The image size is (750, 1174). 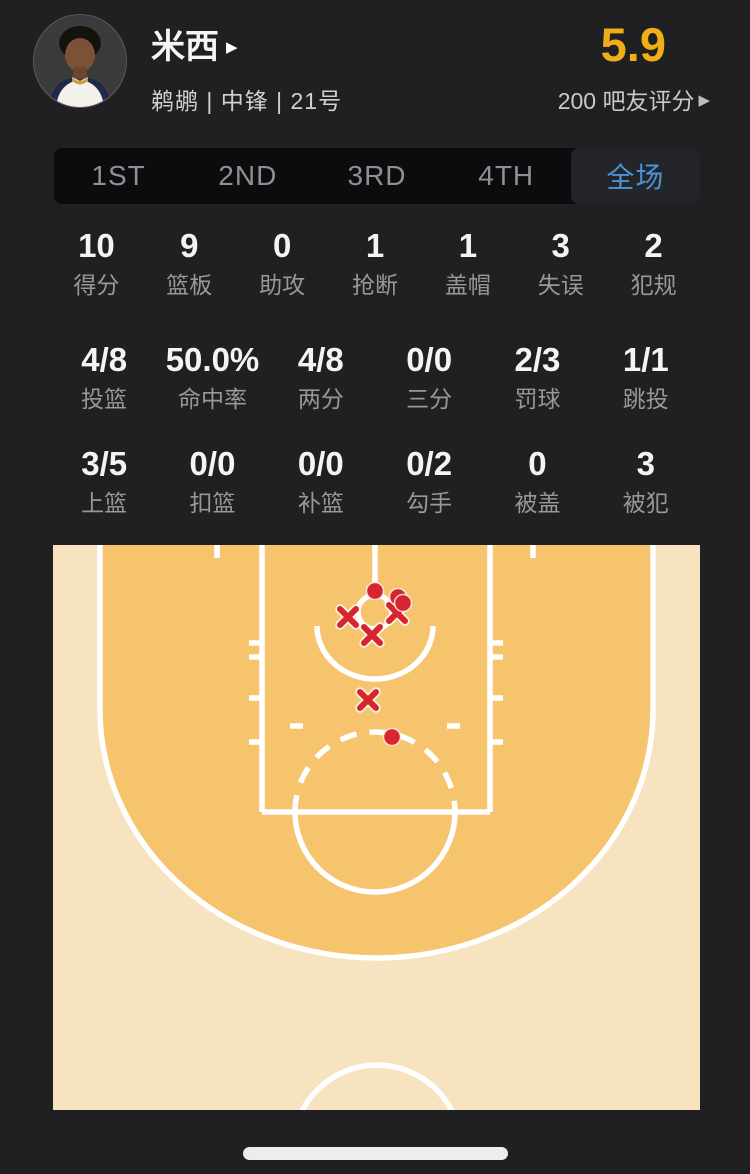 I want to click on lane-lines, so click(x=376, y=680).